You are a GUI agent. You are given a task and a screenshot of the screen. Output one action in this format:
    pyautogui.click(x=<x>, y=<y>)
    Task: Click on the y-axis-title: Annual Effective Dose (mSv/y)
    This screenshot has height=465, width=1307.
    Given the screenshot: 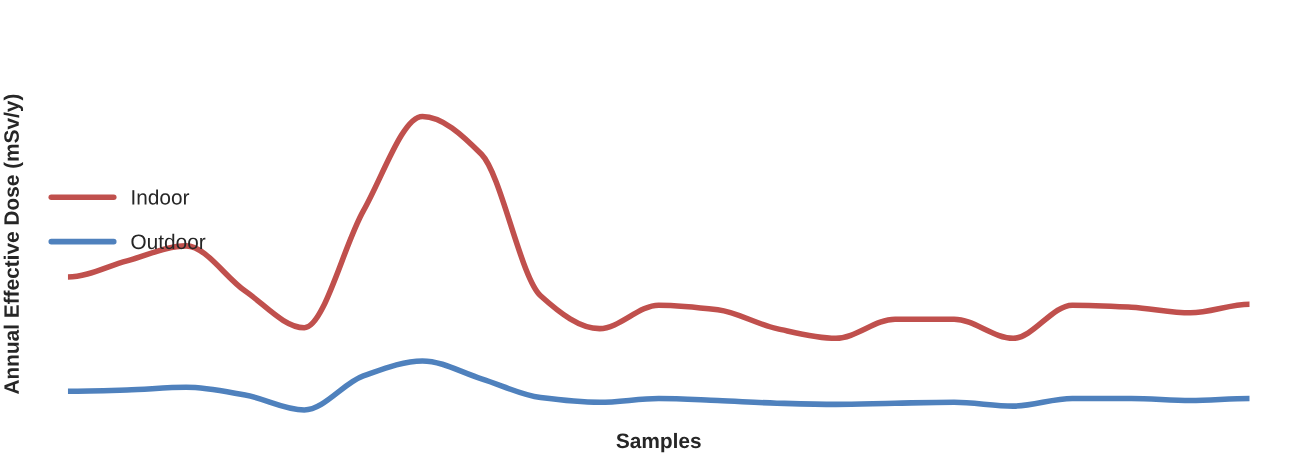 What is the action you would take?
    pyautogui.click(x=13, y=244)
    